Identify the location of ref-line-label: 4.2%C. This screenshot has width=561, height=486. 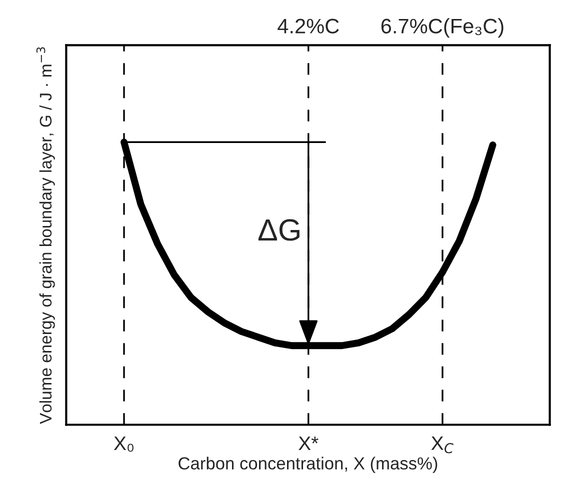
(308, 26).